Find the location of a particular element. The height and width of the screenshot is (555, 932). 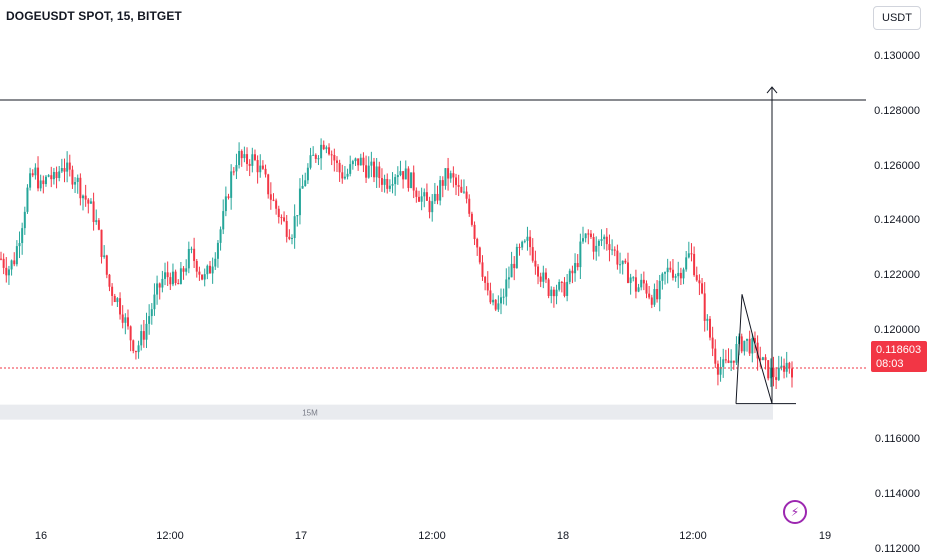

symbol-title: DOGEUSDT SPOT, 15, BITGET is located at coordinates (94, 16).